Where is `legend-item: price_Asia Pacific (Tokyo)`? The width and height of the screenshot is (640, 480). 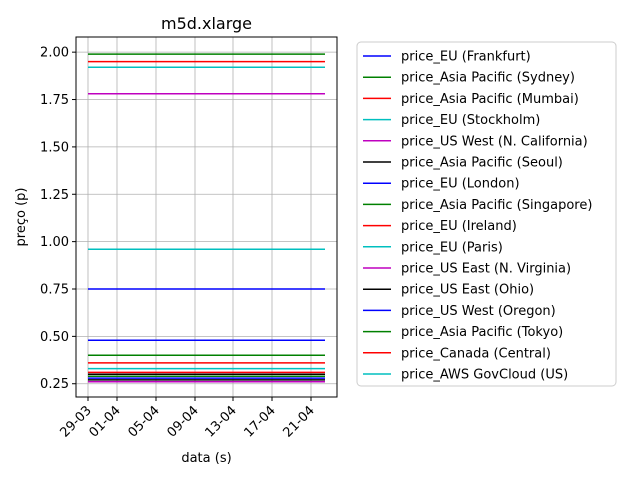
legend-item: price_Asia Pacific (Tokyo) is located at coordinates (463, 332).